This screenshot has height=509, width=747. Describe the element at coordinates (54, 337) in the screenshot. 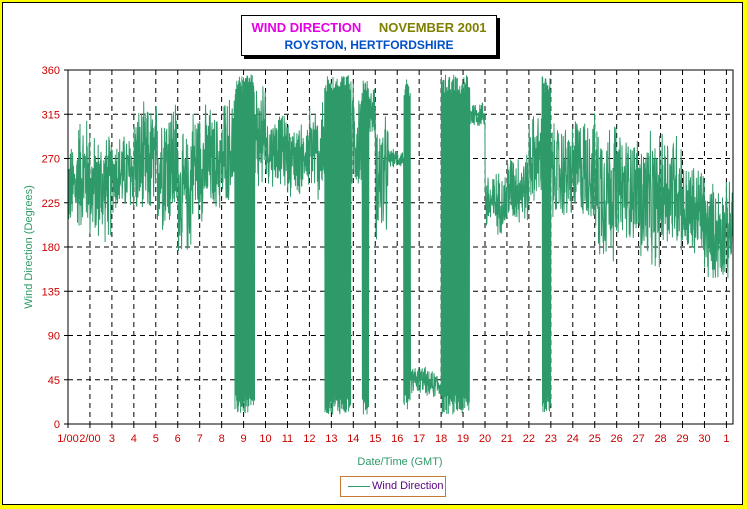

I see `y-tick-label-90: 90` at that location.